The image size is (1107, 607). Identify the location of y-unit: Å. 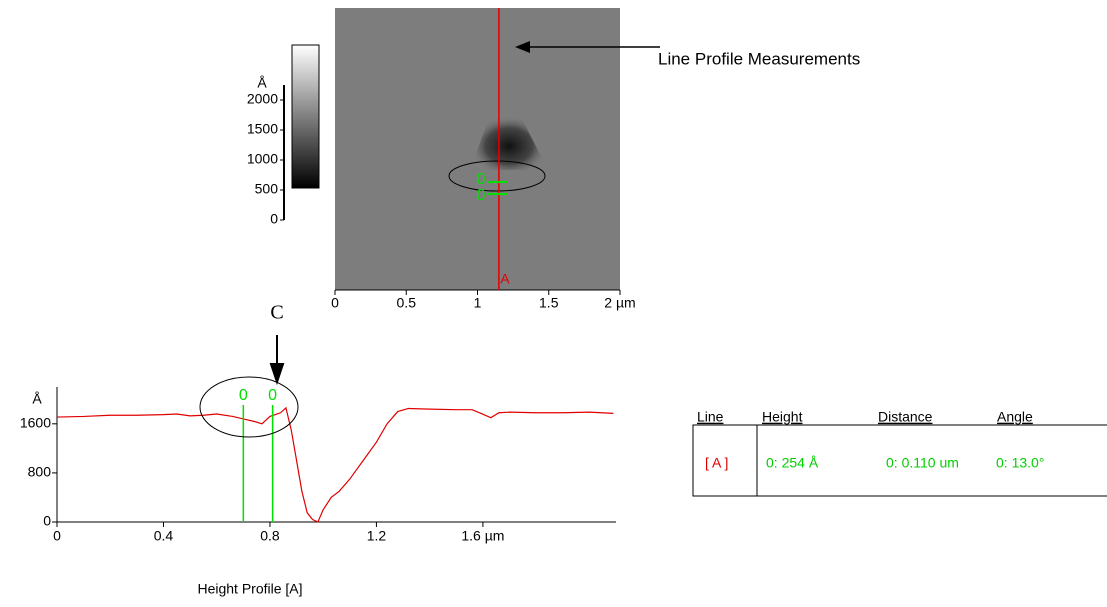
(37, 399).